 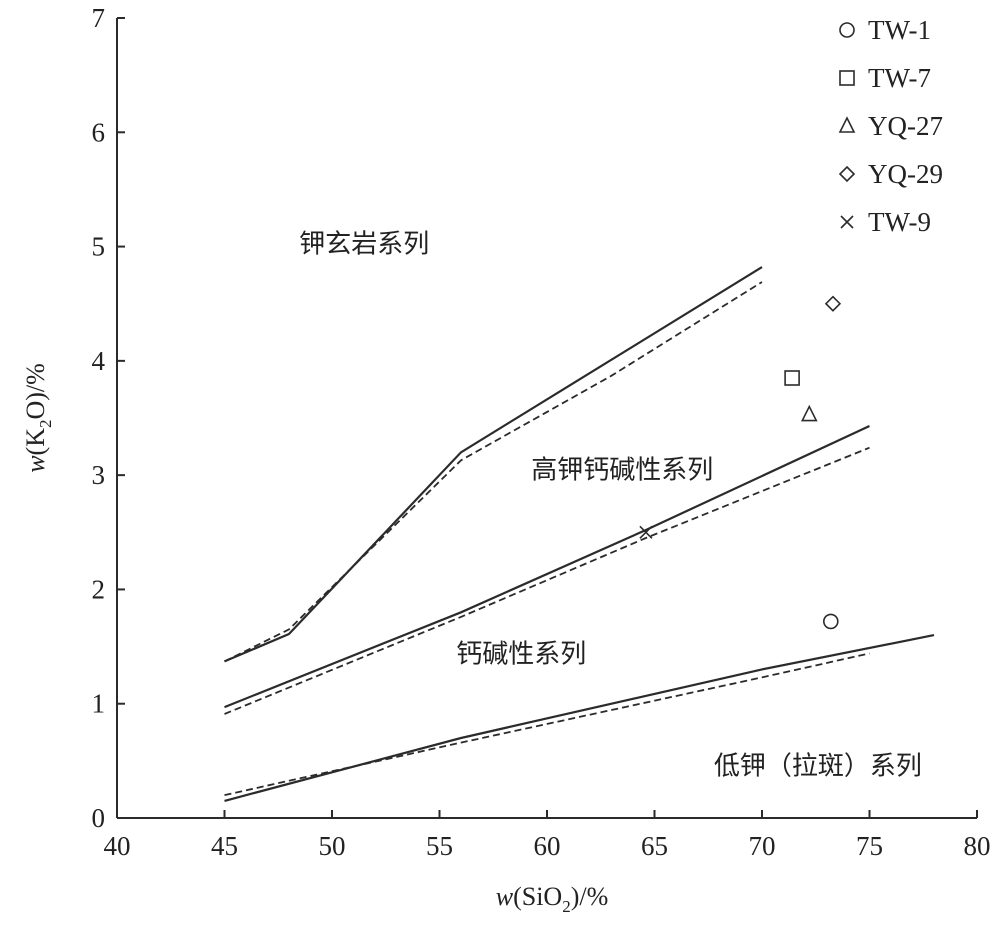 What do you see at coordinates (224, 846) in the screenshot?
I see `x-tick-label: 45` at bounding box center [224, 846].